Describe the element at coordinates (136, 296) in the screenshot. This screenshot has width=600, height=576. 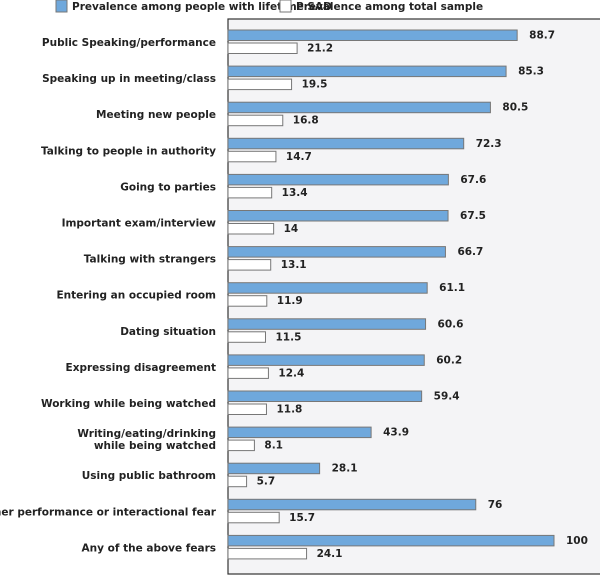
I see `category-label: Entering an occupied room` at that location.